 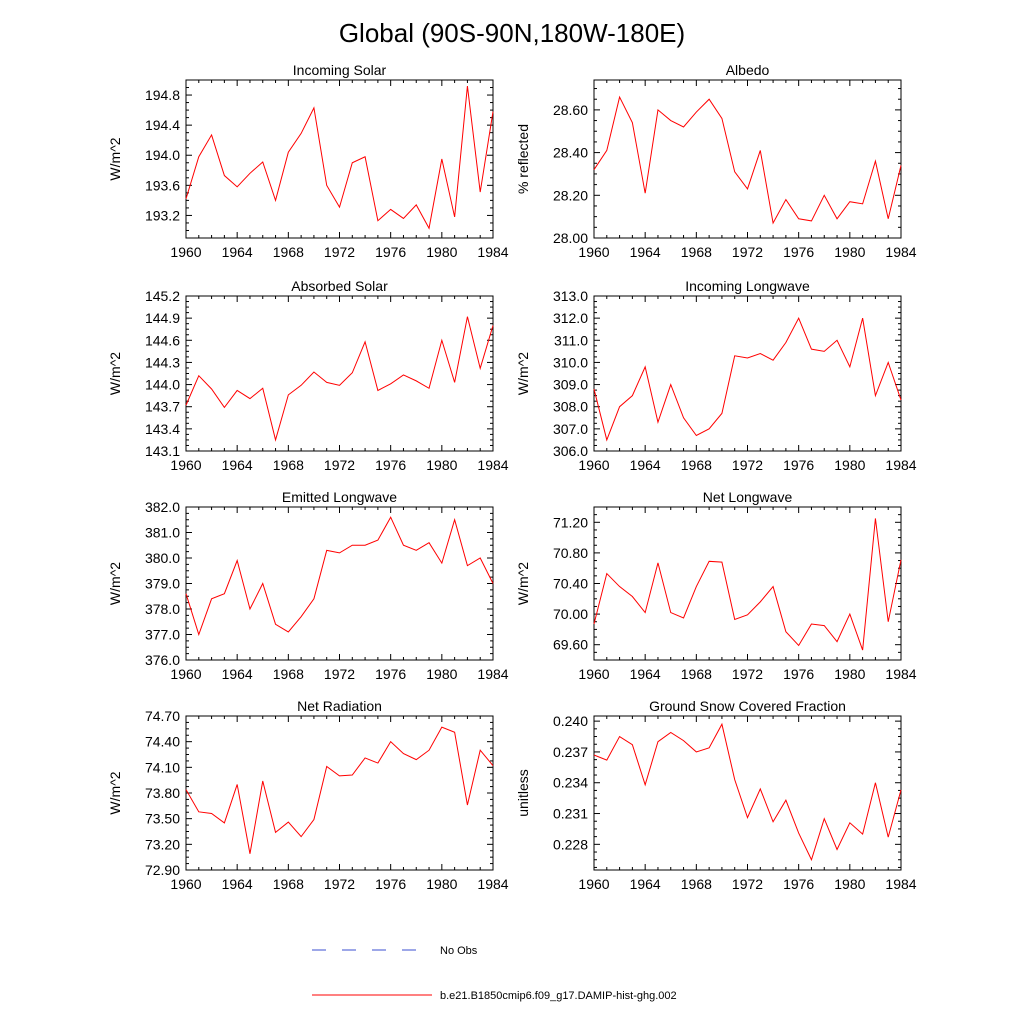 What do you see at coordinates (459, 951) in the screenshot?
I see `legend-obs-label: No Obs` at bounding box center [459, 951].